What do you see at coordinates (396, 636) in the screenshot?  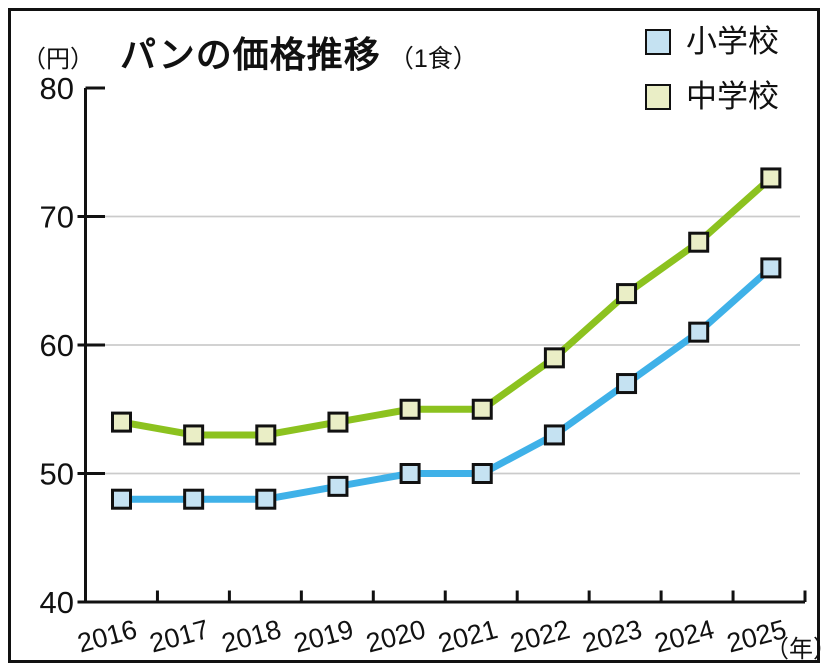 I see `x-tick-label: 2020` at bounding box center [396, 636].